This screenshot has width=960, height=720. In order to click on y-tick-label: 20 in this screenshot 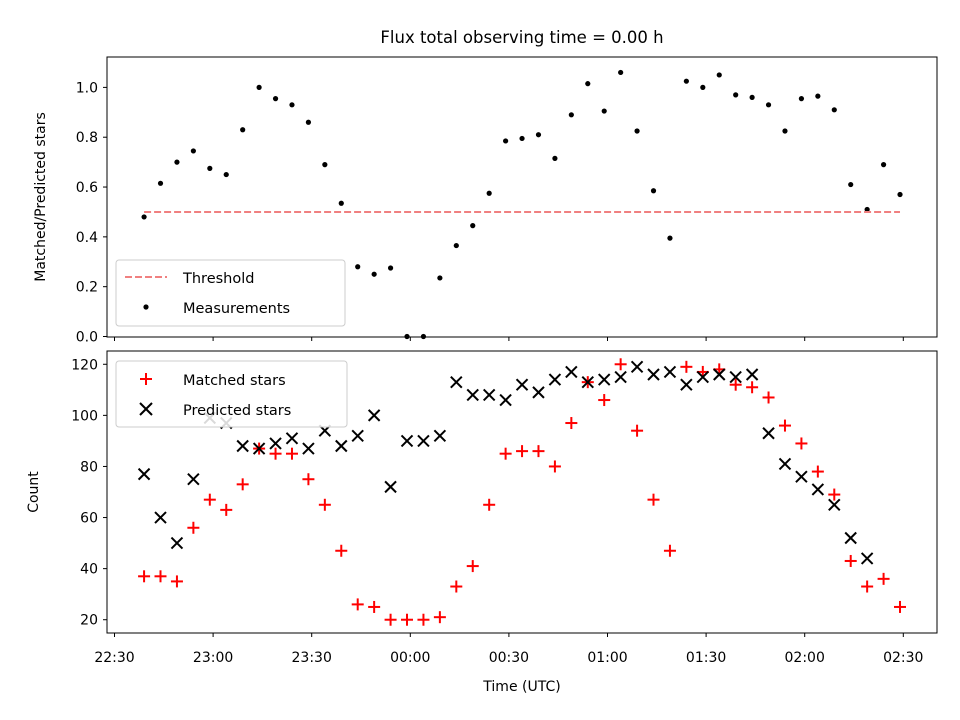, I will do `click(89, 621)`.